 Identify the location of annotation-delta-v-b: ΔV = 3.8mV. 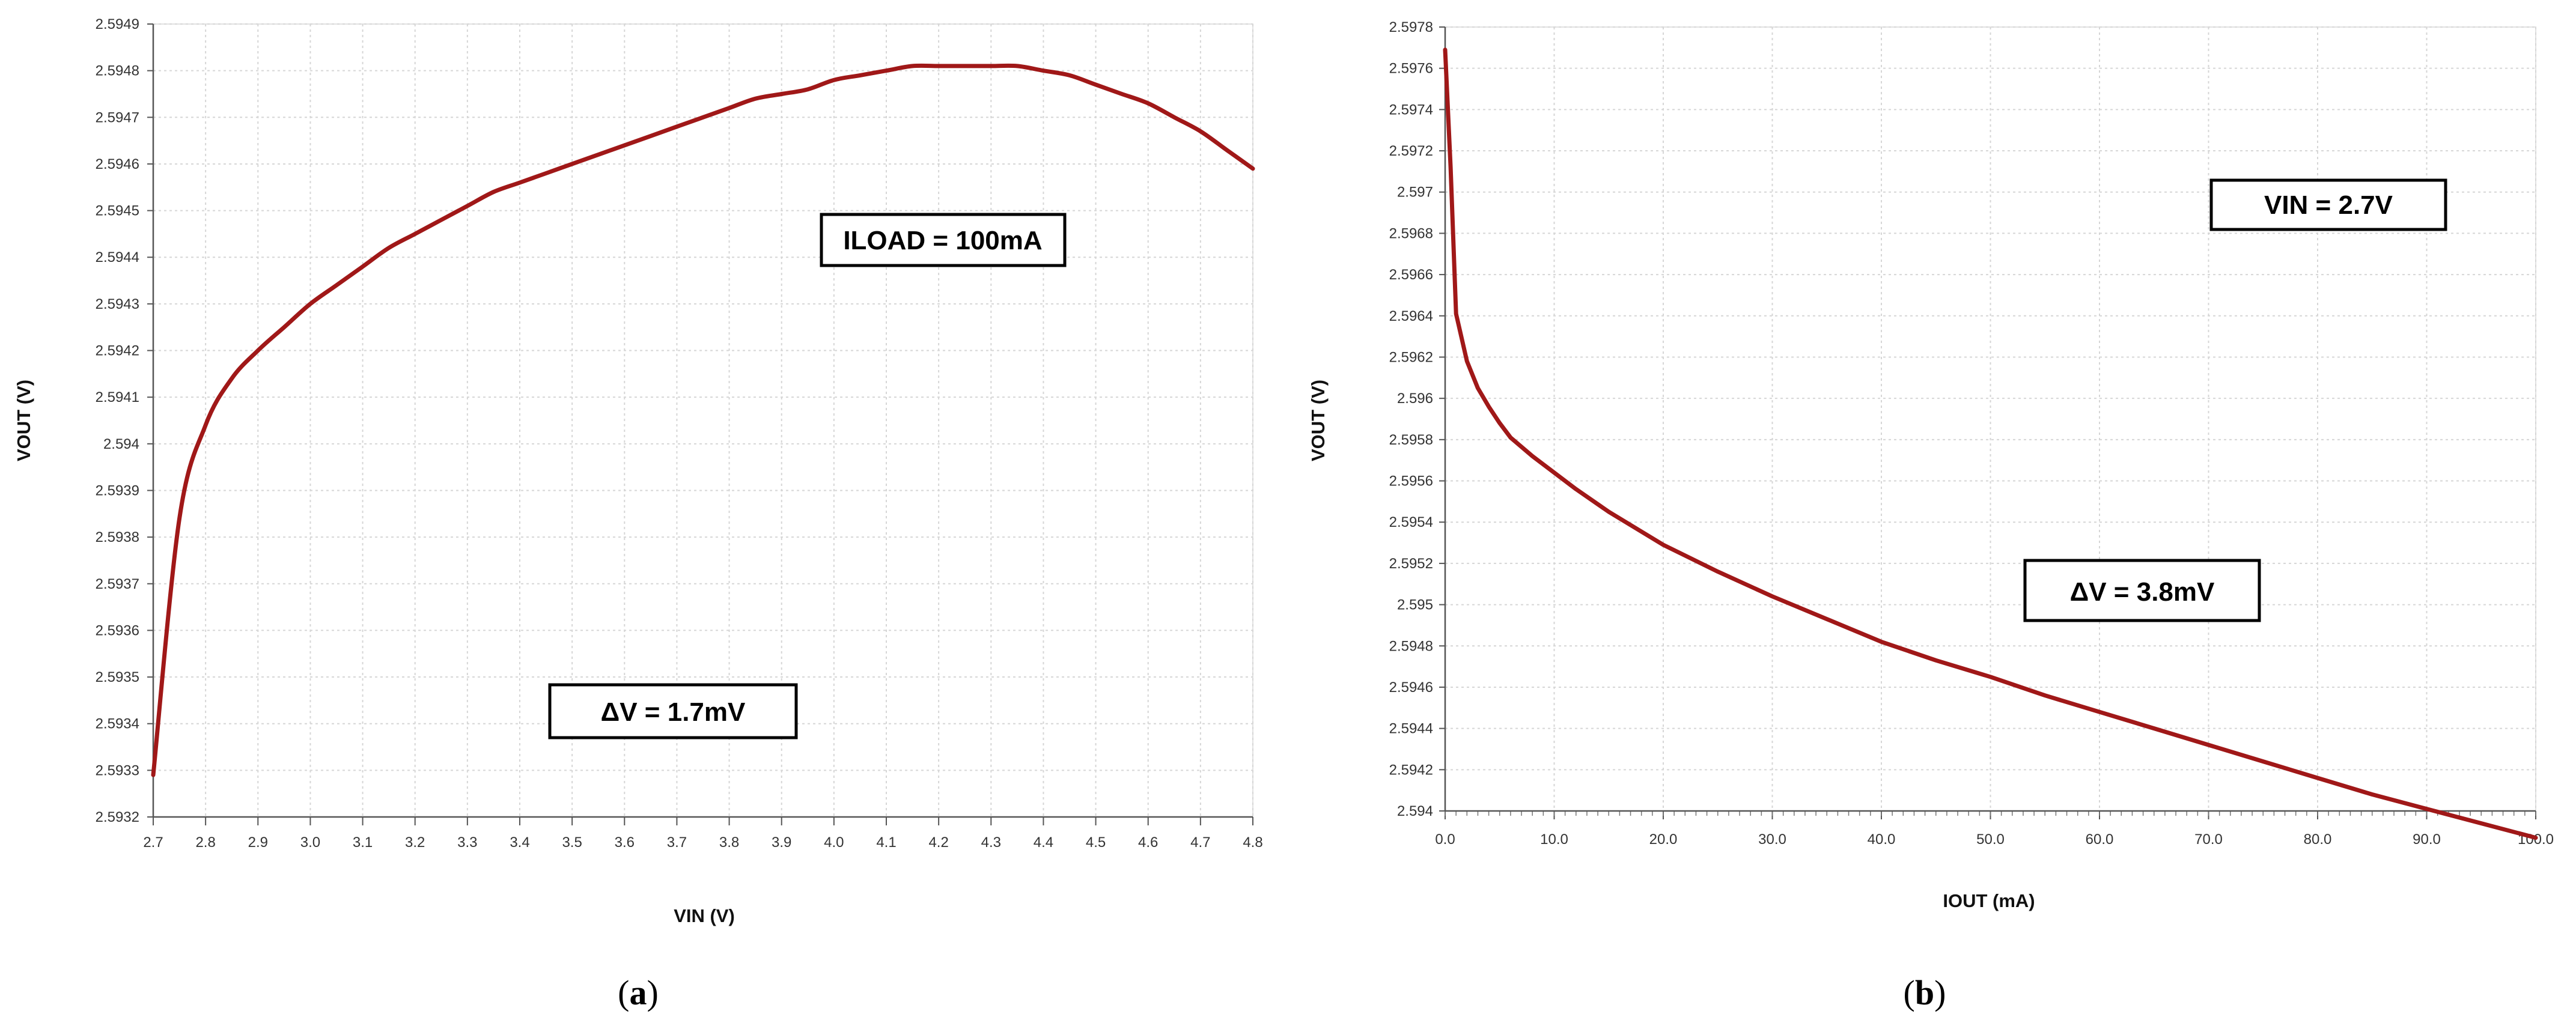
(2142, 590).